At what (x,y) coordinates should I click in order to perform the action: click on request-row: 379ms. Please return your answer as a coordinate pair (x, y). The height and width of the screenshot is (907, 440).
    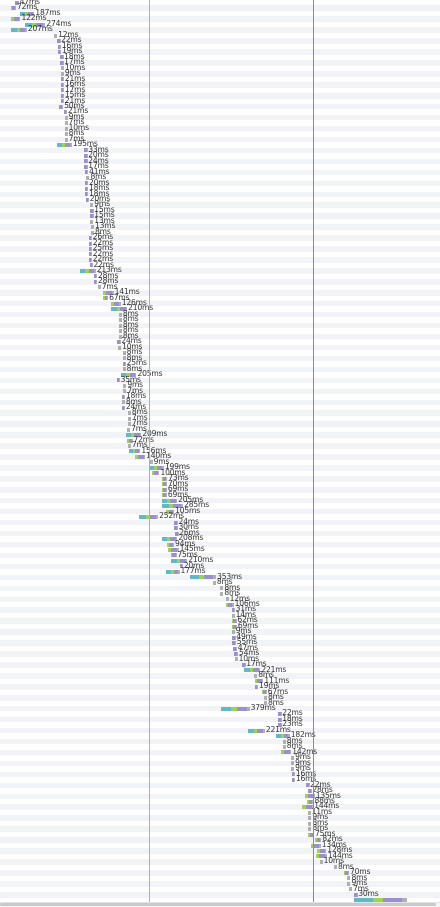
    Looking at the image, I should click on (220, 707).